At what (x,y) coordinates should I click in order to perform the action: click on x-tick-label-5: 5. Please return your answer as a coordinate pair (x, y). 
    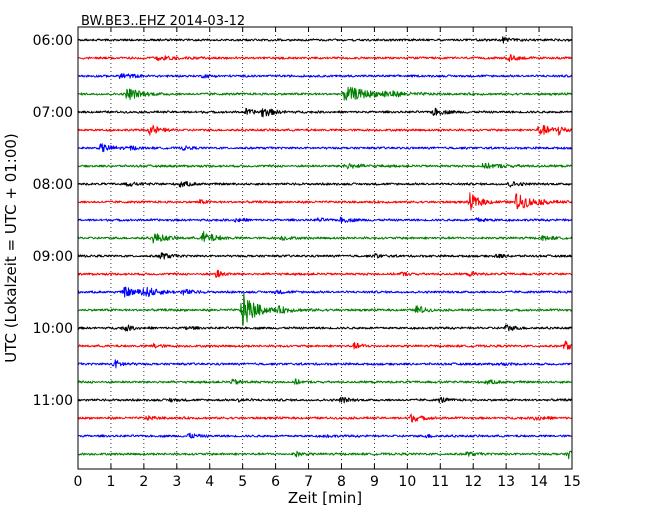
    Looking at the image, I should click on (242, 482).